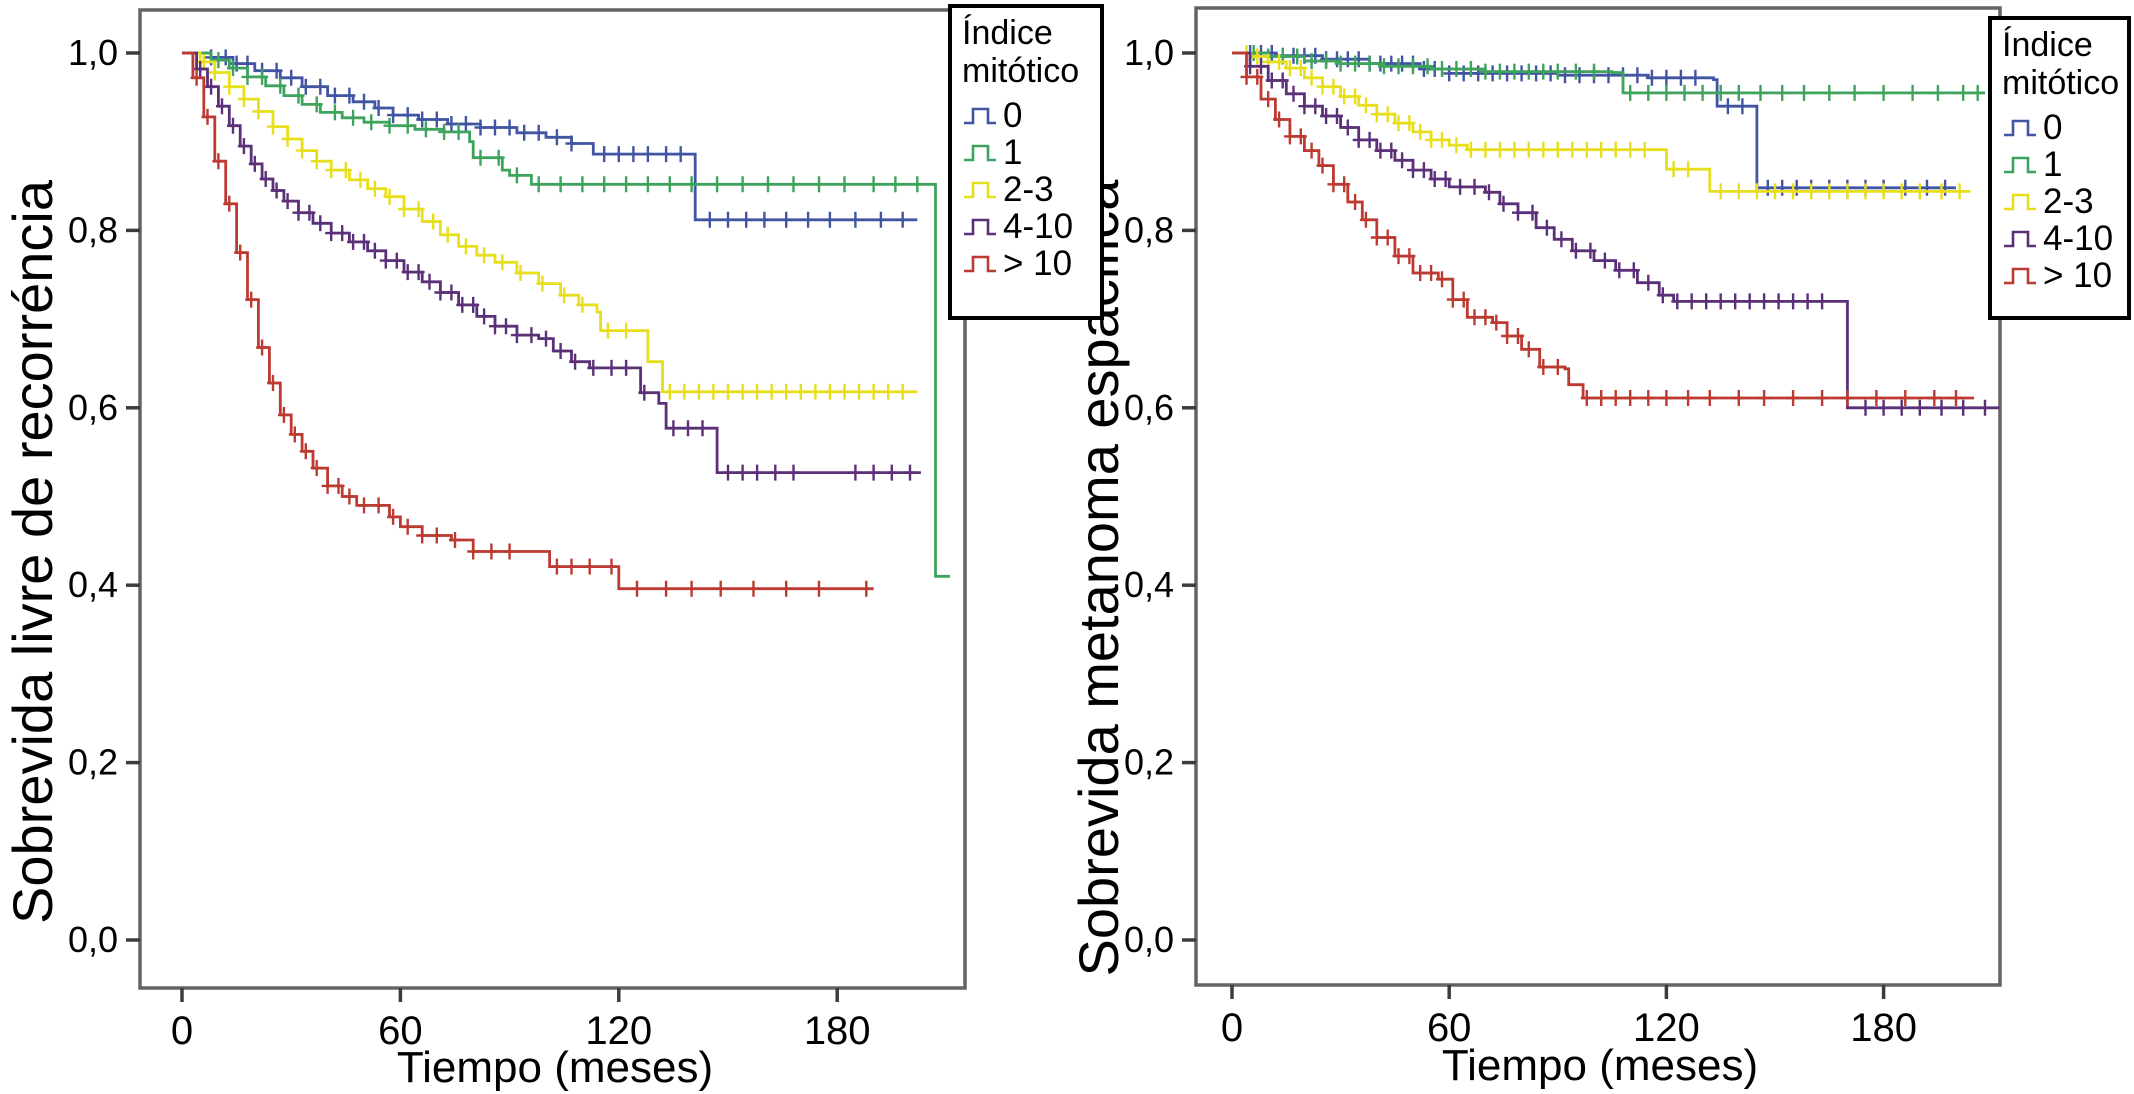 Image resolution: width=2134 pixels, height=1094 pixels. What do you see at coordinates (1600, 1065) in the screenshot?
I see `right-x-axis-label: Tiempo (meses)` at bounding box center [1600, 1065].